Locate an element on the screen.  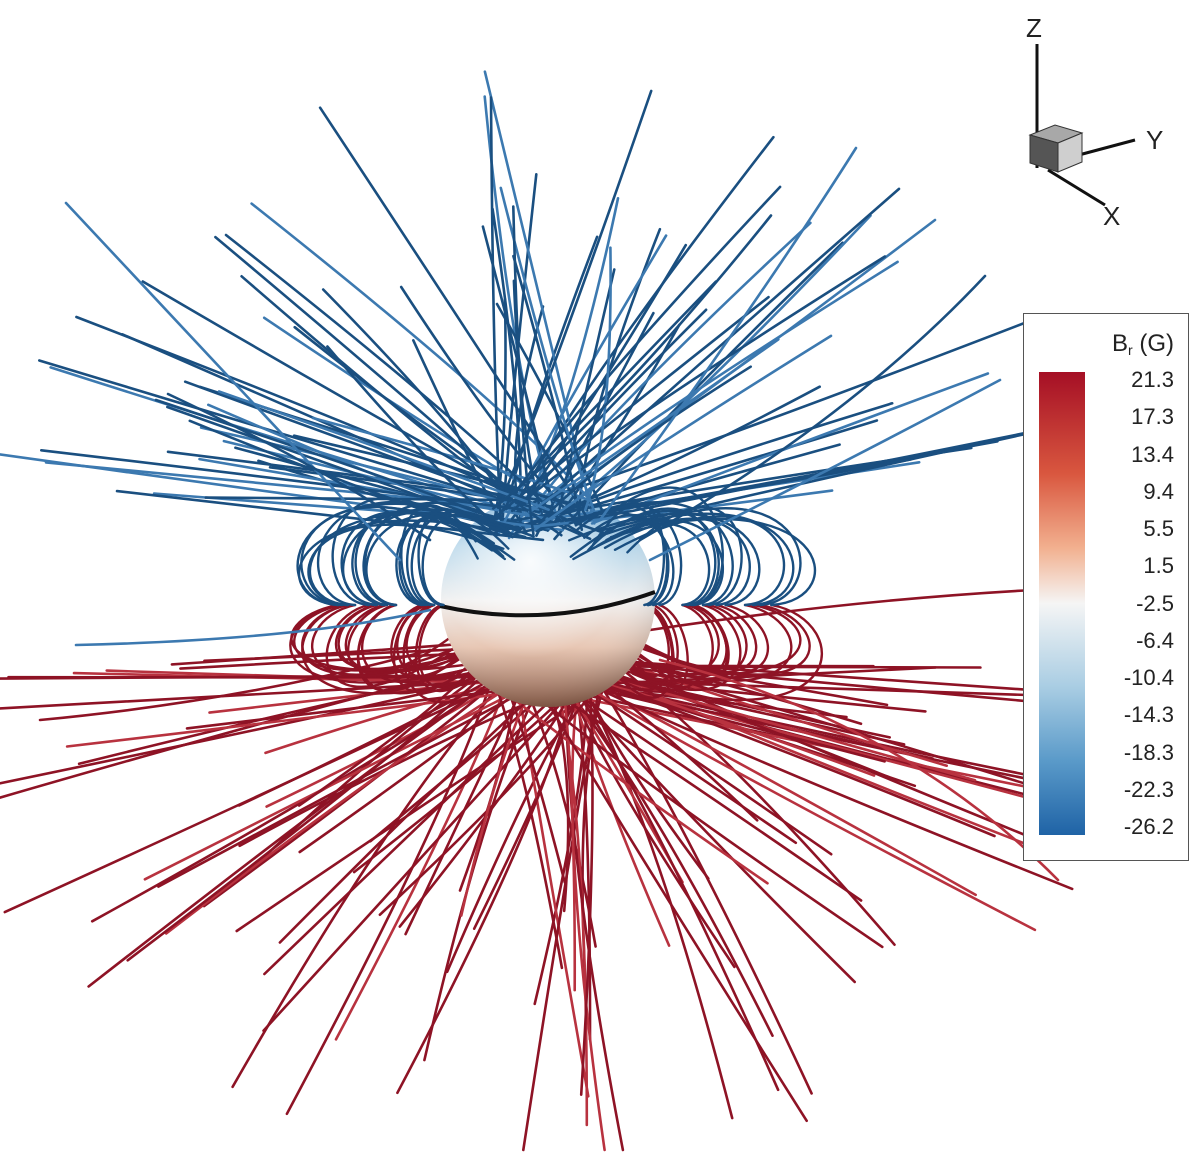
axis-label-y: Y is located at coordinates (1155, 140).